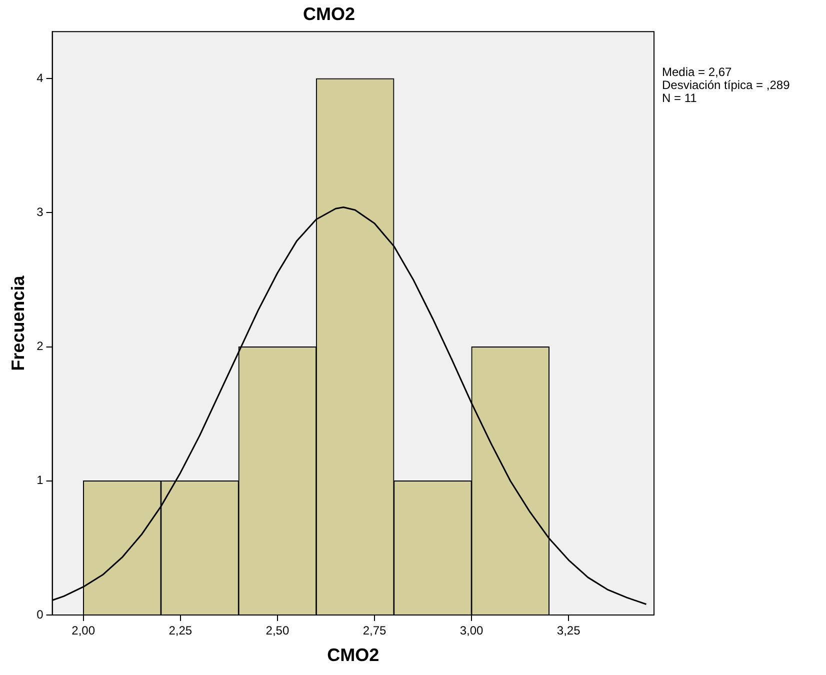 Image resolution: width=826 pixels, height=675 pixels. What do you see at coordinates (472, 631) in the screenshot?
I see `x-tick-label: 3,00` at bounding box center [472, 631].